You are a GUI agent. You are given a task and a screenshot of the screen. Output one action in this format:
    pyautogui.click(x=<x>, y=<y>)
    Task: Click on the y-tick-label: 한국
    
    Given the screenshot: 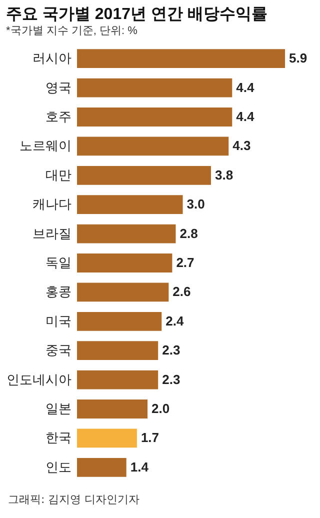 What is the action you would take?
    pyautogui.click(x=59, y=438)
    